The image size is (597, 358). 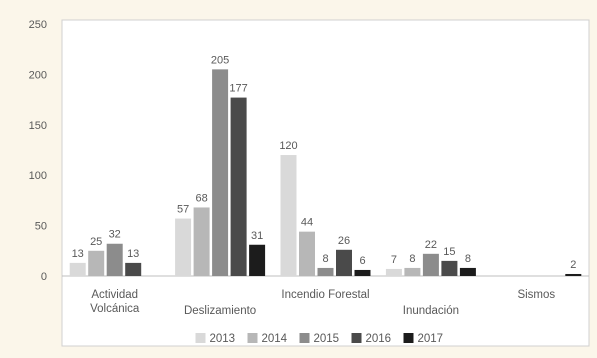 I want to click on category-label: Sismos, so click(x=536, y=295).